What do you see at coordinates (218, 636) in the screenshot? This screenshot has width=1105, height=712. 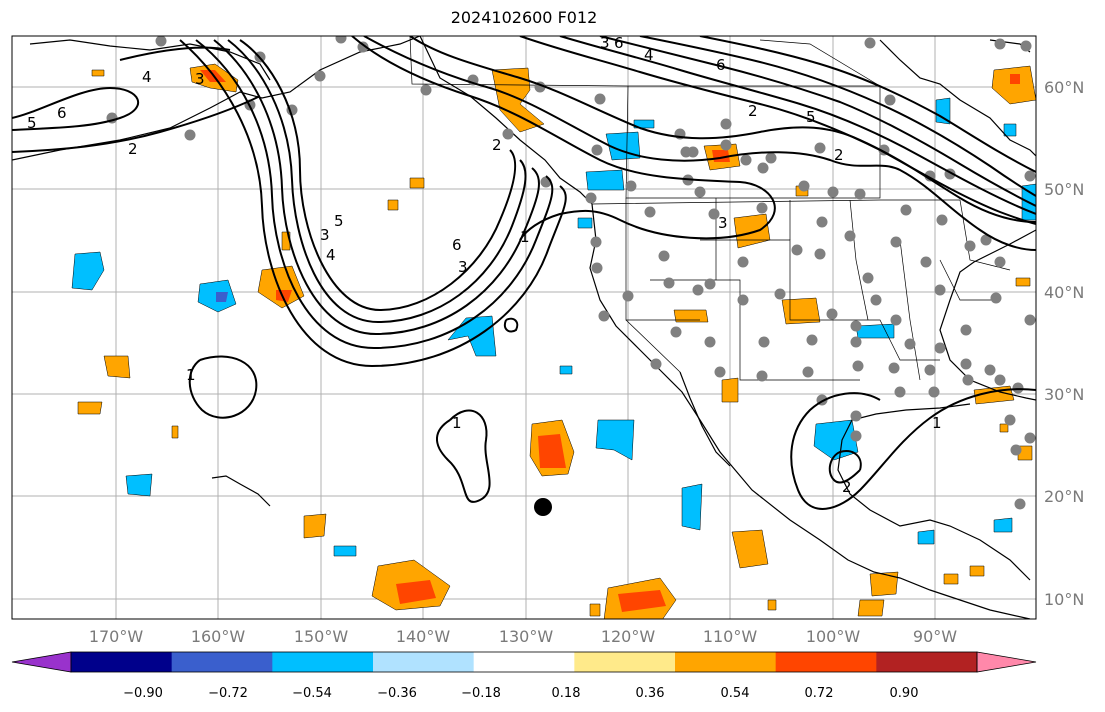 I see `lon-label: 160°W` at bounding box center [218, 636].